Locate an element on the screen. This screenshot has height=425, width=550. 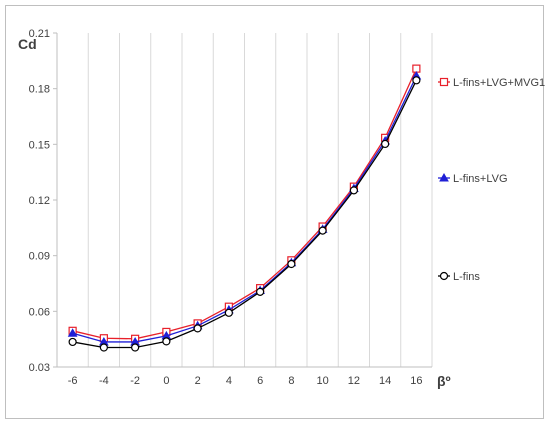
legend-label: L-fins is located at coordinates (466, 277).